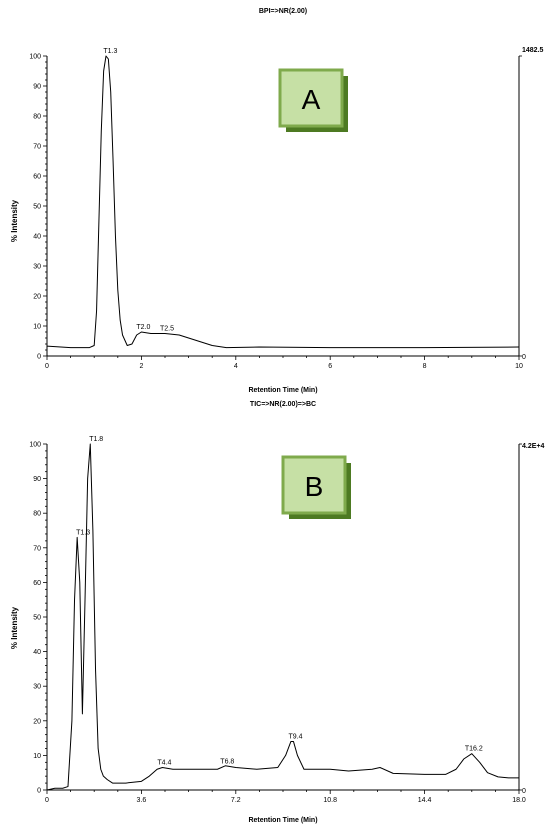  What do you see at coordinates (236, 800) in the screenshot?
I see `x-tick-label: 7.2` at bounding box center [236, 800].